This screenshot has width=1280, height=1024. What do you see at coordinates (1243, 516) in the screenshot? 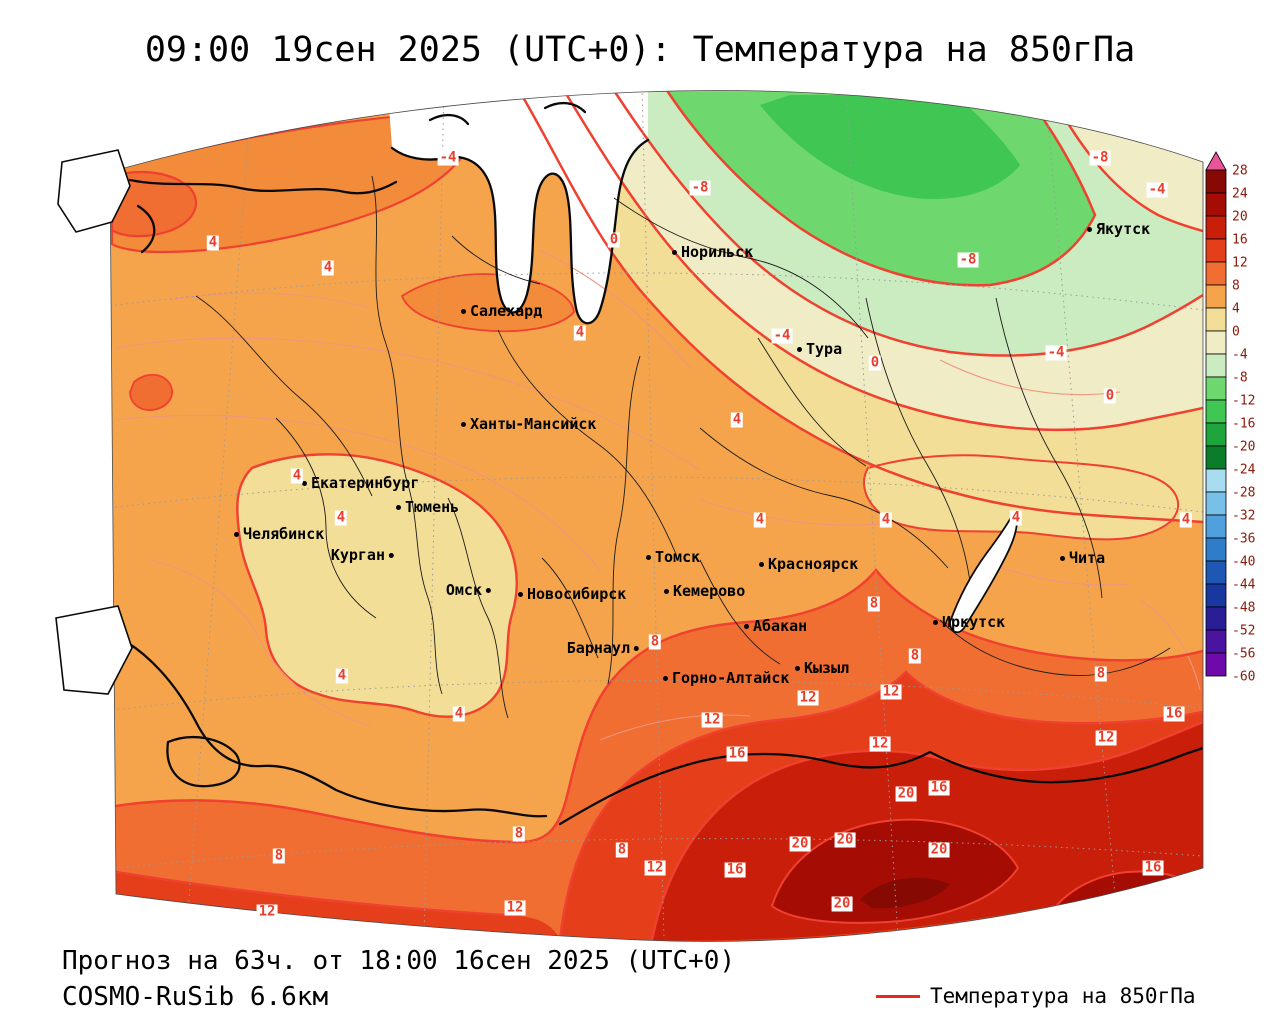
I see `colorbar-label: -32` at bounding box center [1243, 516].